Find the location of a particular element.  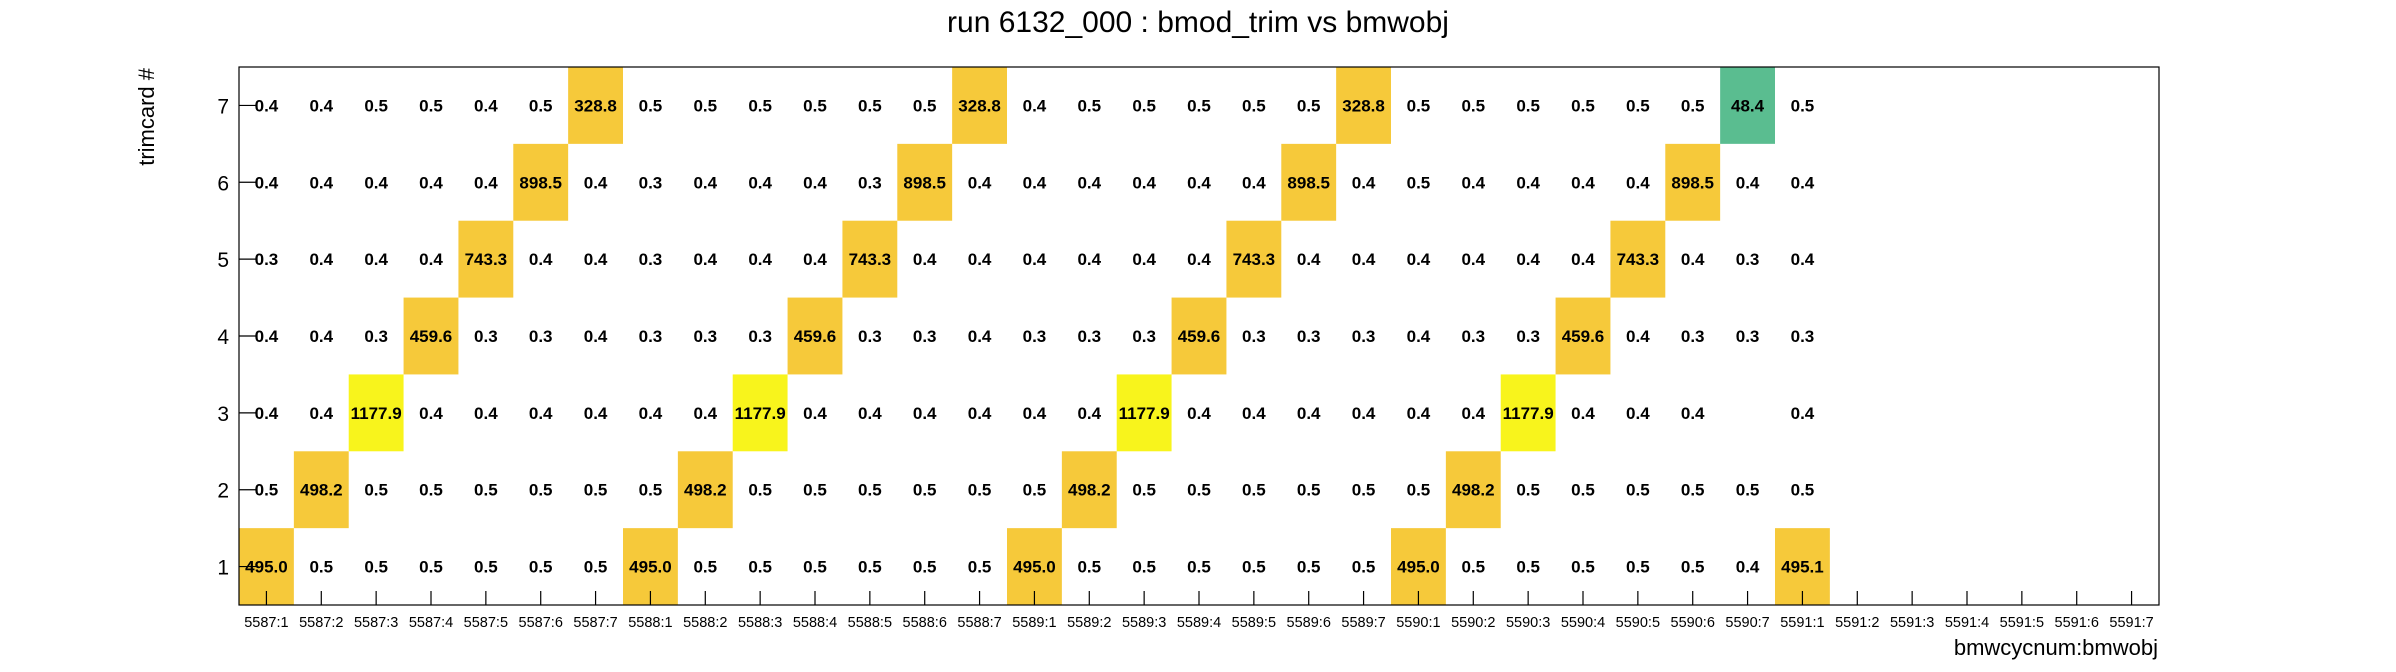

x-tick-label: 5591:5 is located at coordinates (2022, 623).